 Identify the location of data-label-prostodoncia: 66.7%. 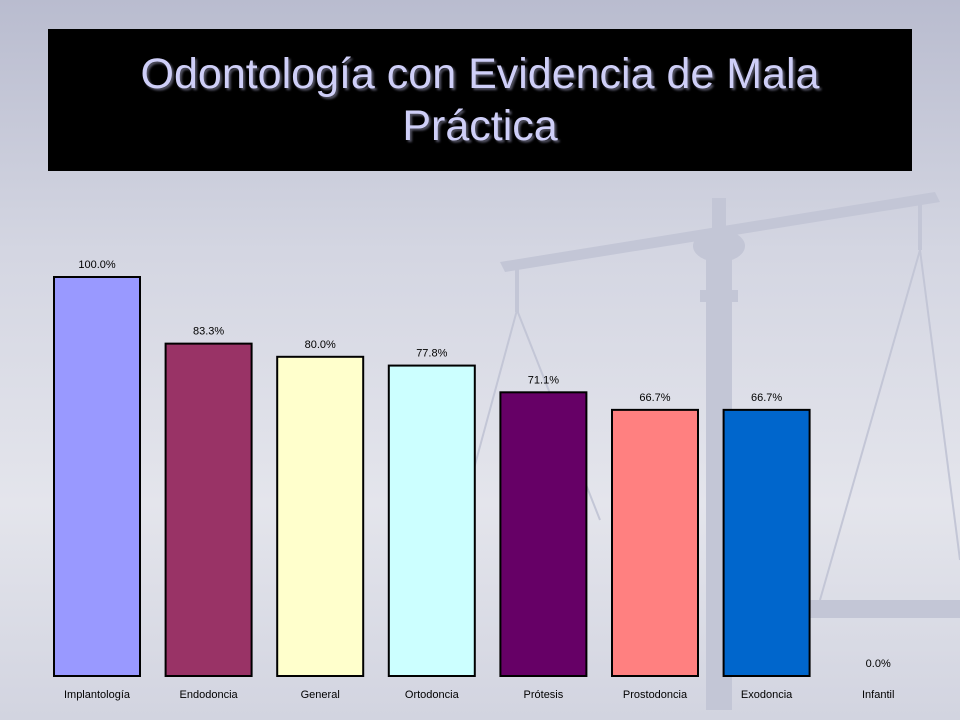
(654, 398).